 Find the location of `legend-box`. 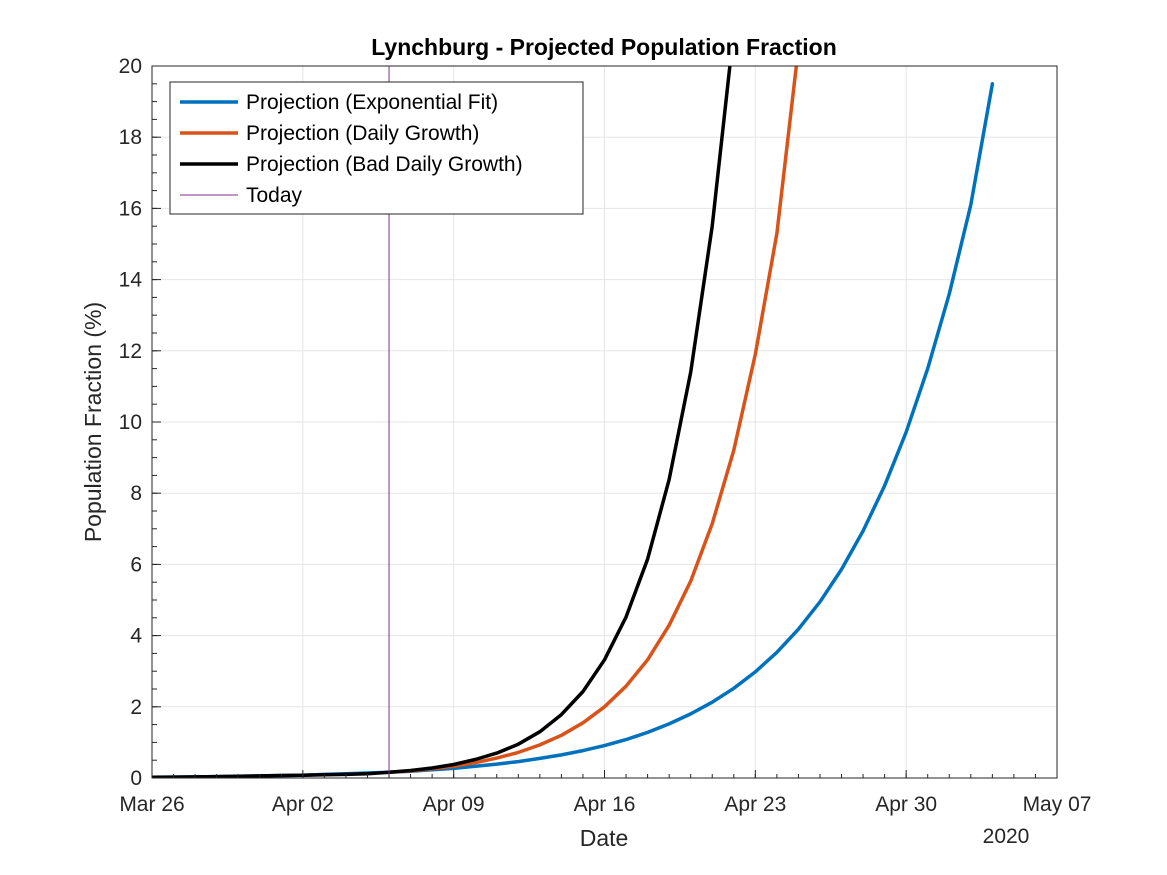

legend-box is located at coordinates (376, 148).